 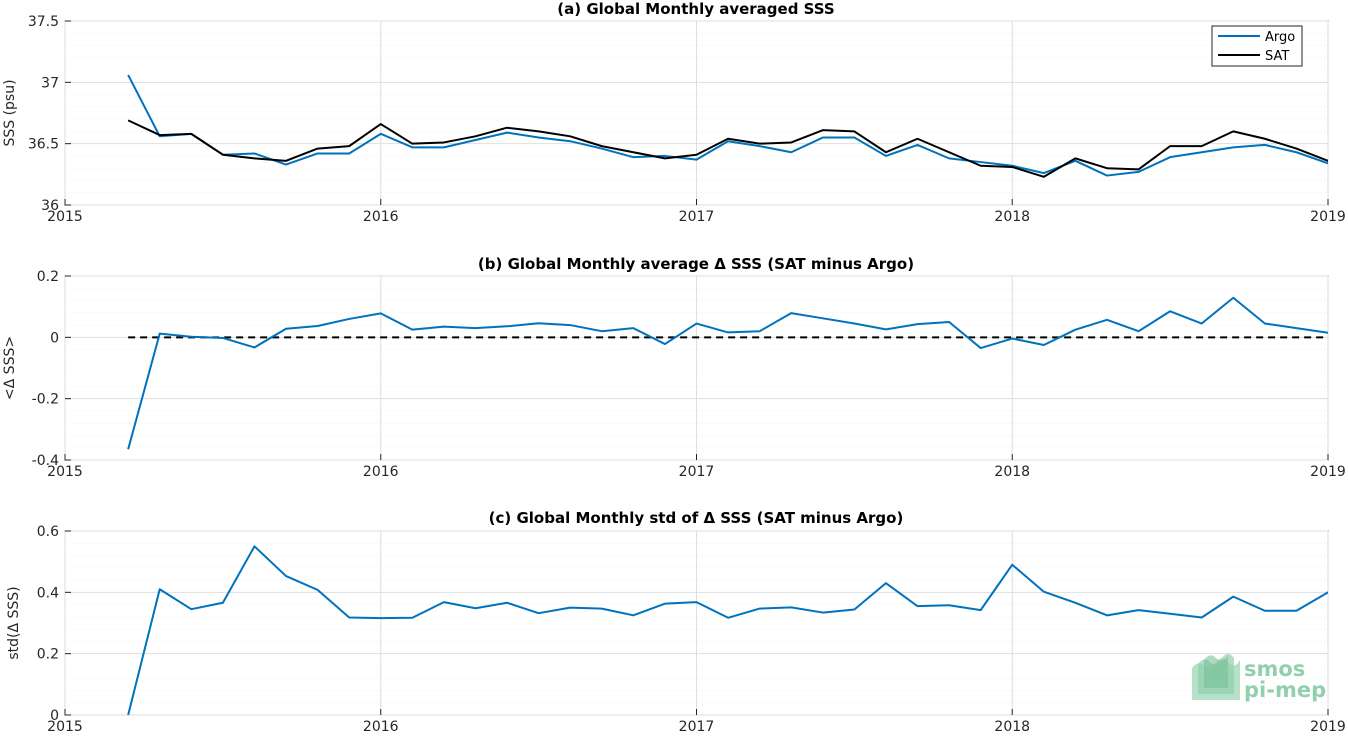 I want to click on y-tick-label: 36, so click(x=50, y=206).